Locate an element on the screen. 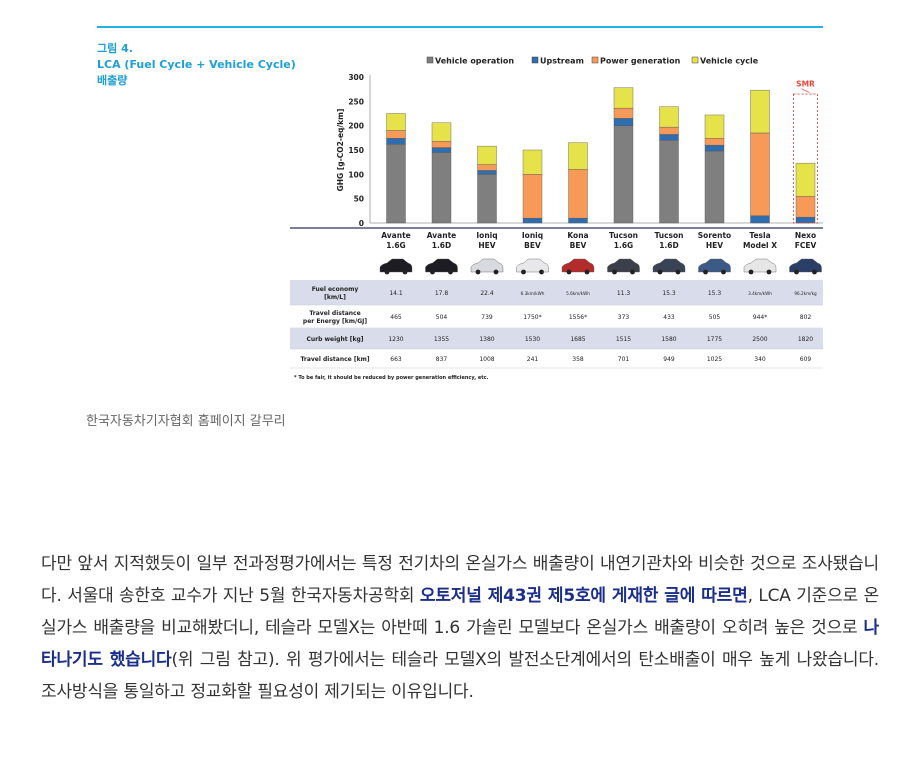 This screenshot has height=761, width=902. table-cell-1-0: 465 is located at coordinates (396, 317).